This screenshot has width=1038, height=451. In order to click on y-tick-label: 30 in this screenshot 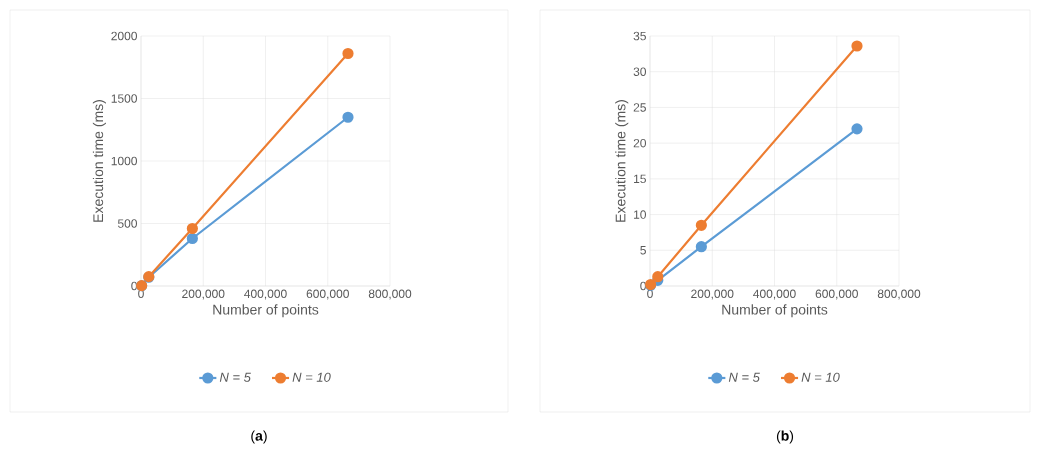, I will do `click(640, 71)`.